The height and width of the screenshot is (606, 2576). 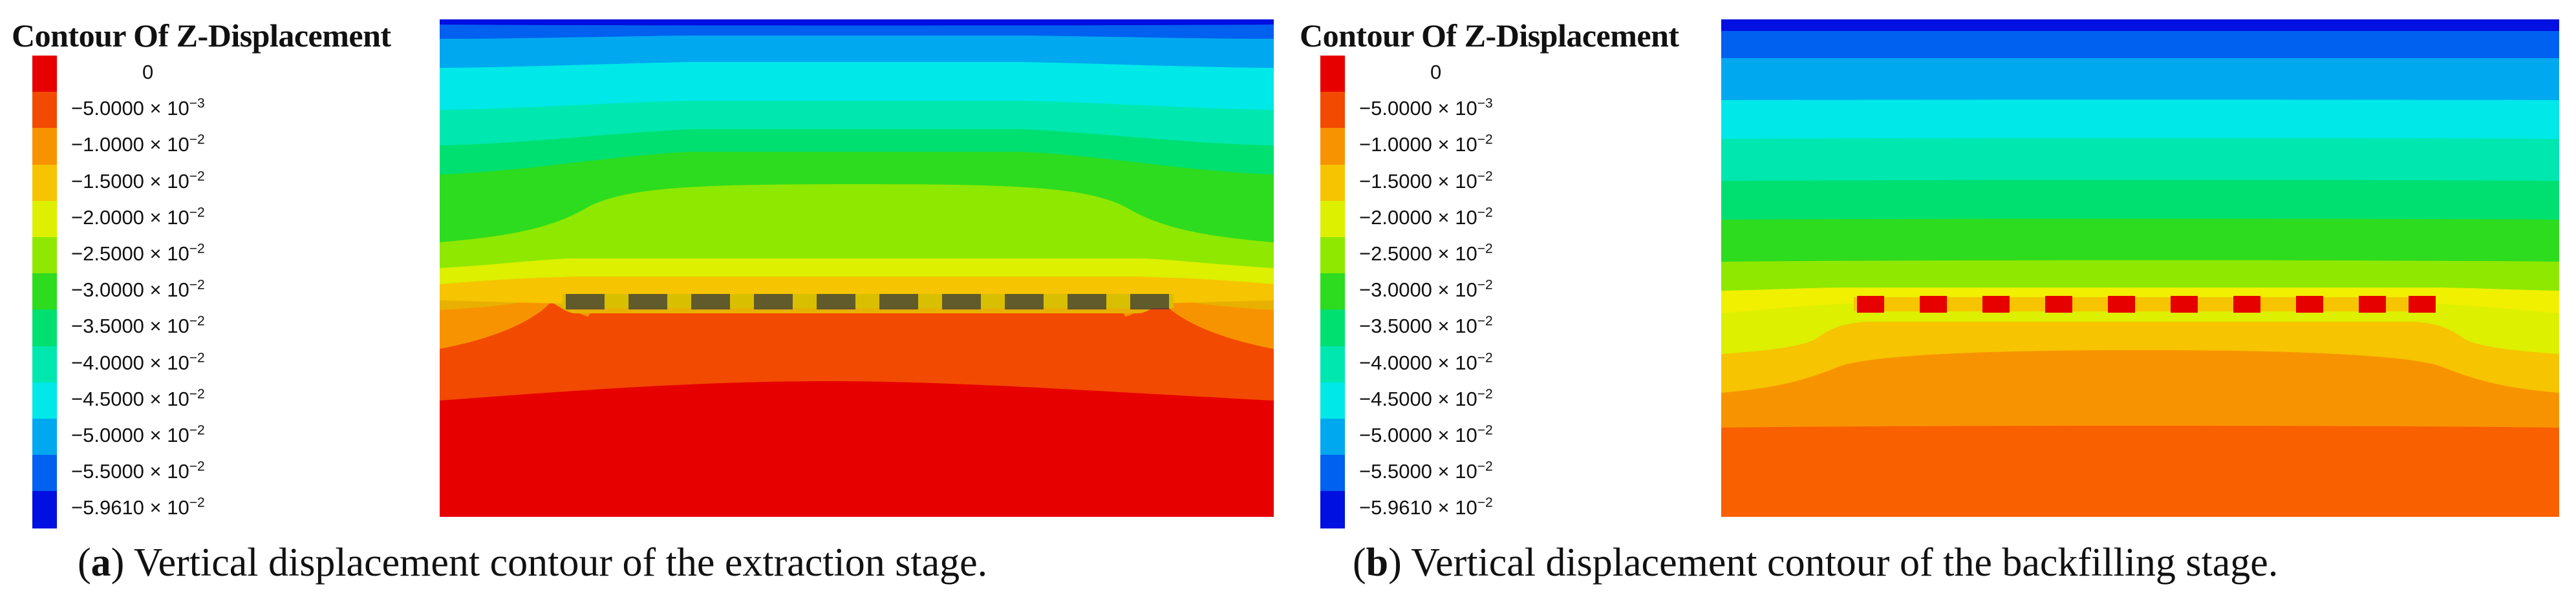 What do you see at coordinates (2145, 304) in the screenshot?
I see `backfilled-cavities` at bounding box center [2145, 304].